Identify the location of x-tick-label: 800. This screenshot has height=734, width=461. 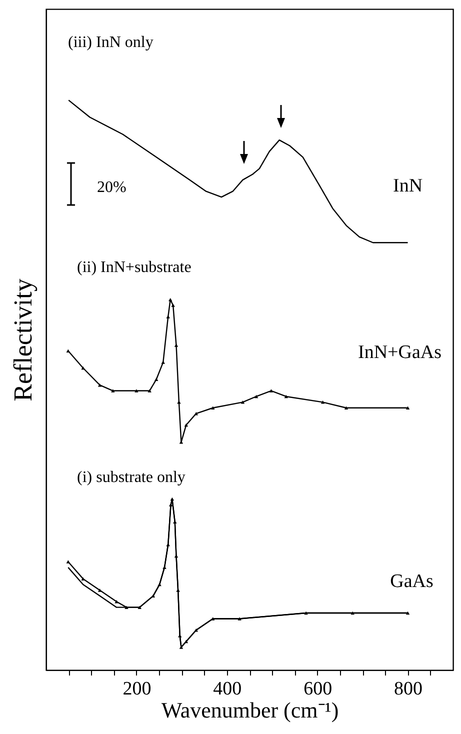
(408, 689).